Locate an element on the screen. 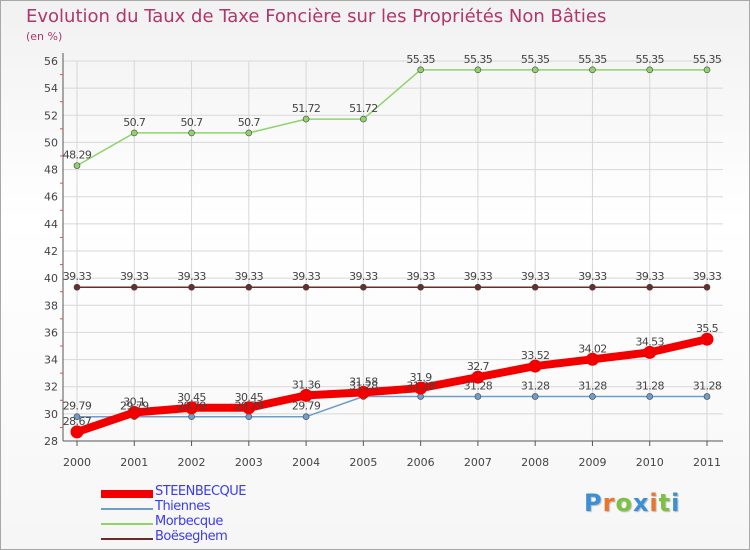 The image size is (750, 550). data-label: 34.02 is located at coordinates (592, 348).